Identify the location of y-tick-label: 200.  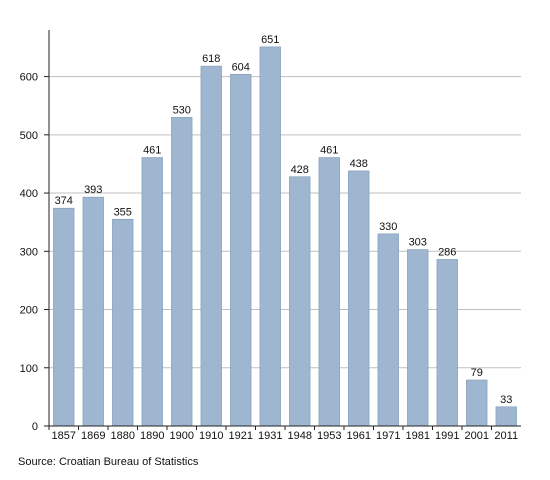
(29, 311).